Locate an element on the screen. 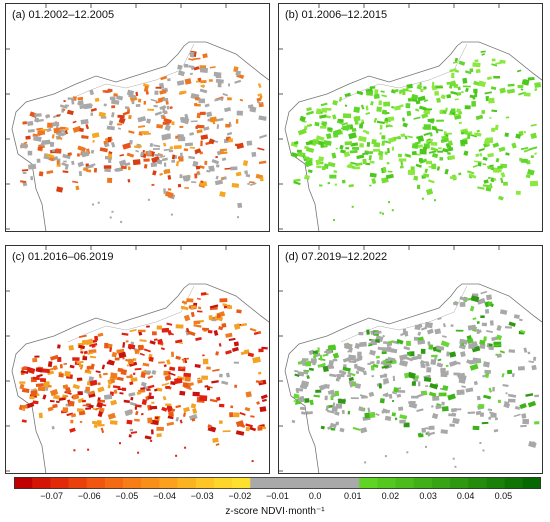  colorbar-segment is located at coordinates (168, 483).